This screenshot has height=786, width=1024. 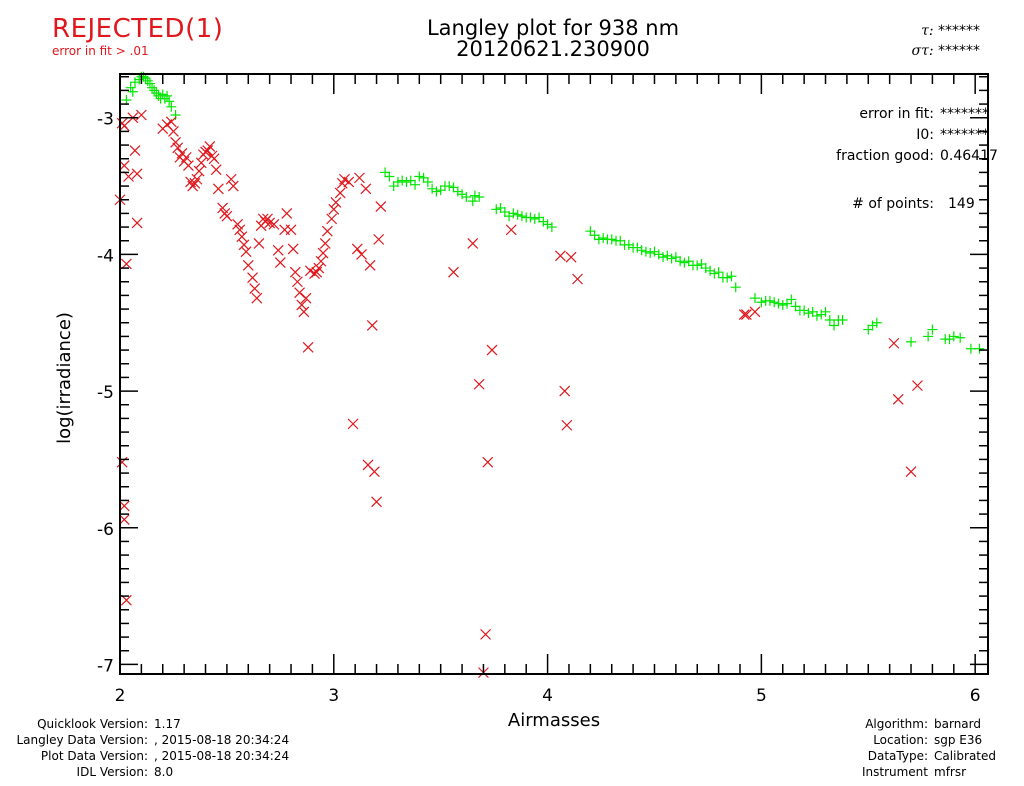 I want to click on stat-points-label: # of points:, so click(x=893, y=204).